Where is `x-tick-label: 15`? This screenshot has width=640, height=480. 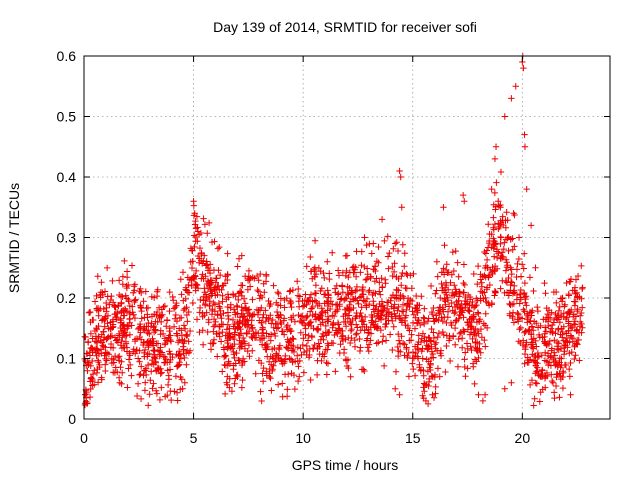
x-tick-label: 15 is located at coordinates (413, 438).